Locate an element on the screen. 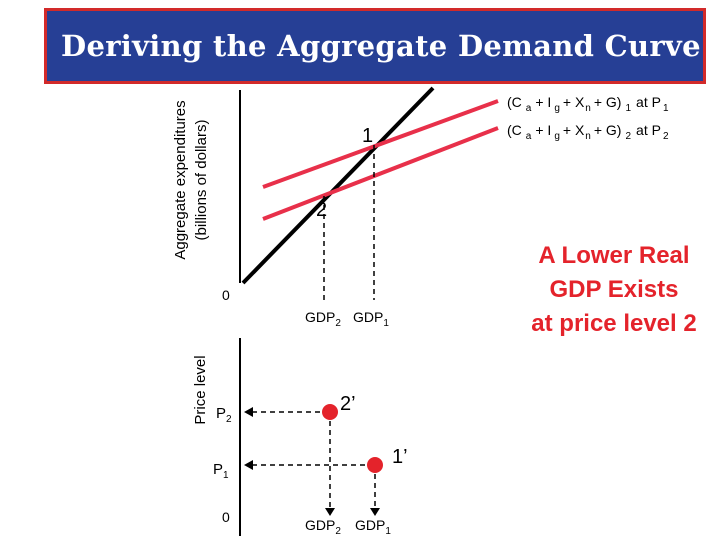 The height and width of the screenshot is (540, 720). upper-gdp1-label: GDP1 is located at coordinates (371, 319).